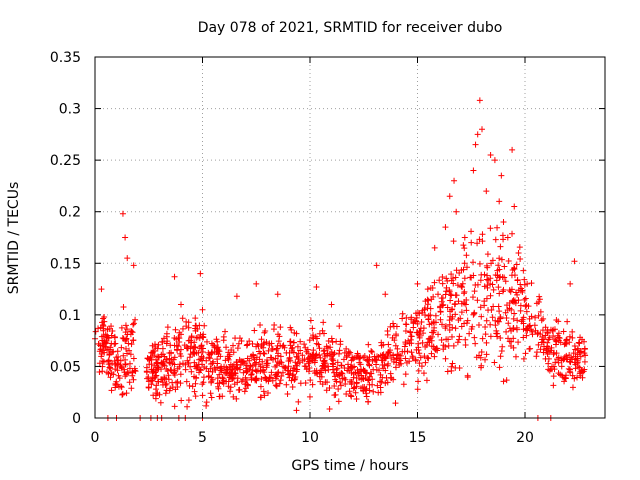  Describe the element at coordinates (349, 466) in the screenshot. I see `x-axis-label: GPS time / hours` at that location.